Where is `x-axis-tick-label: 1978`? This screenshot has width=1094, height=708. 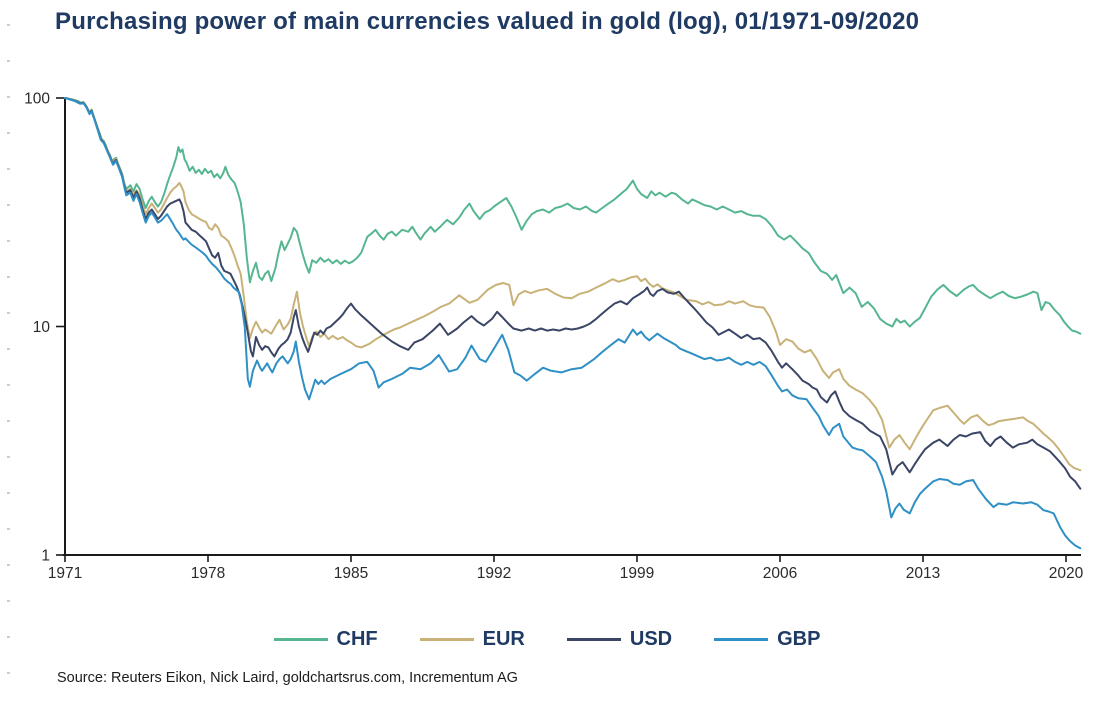
x-axis-tick-label: 1978 is located at coordinates (208, 573).